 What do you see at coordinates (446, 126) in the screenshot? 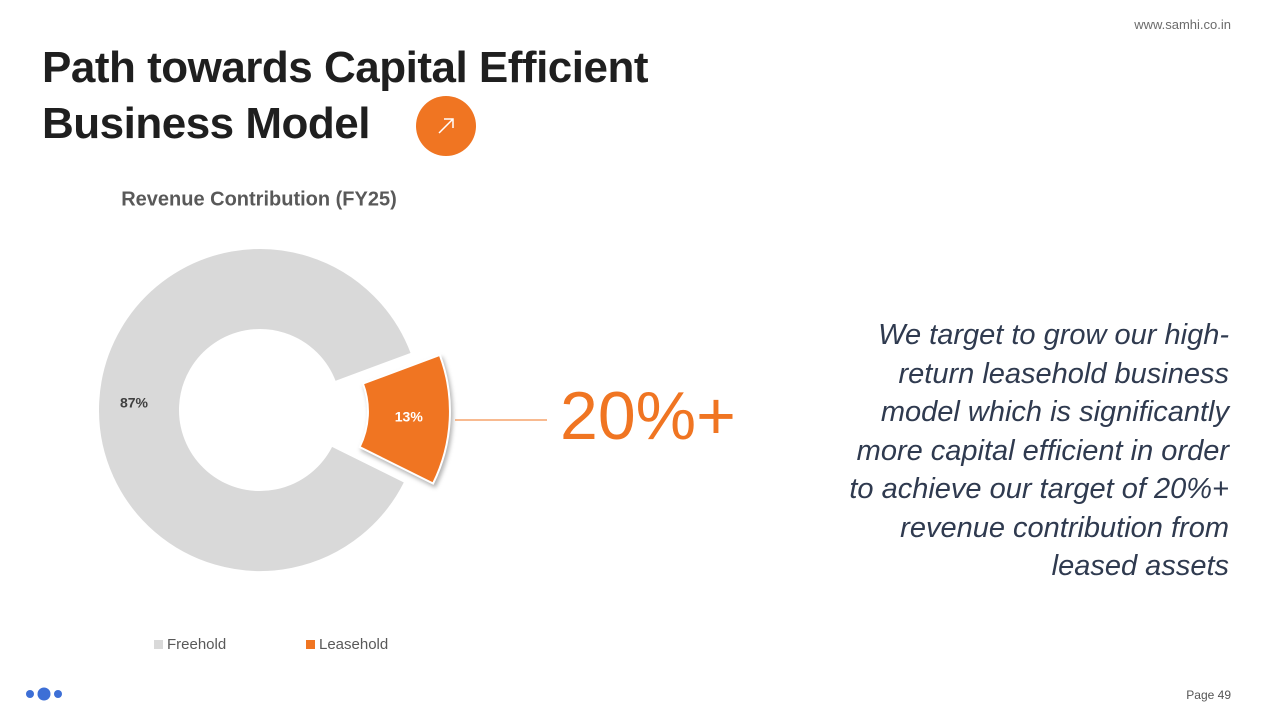
I see `arrow-icon` at bounding box center [446, 126].